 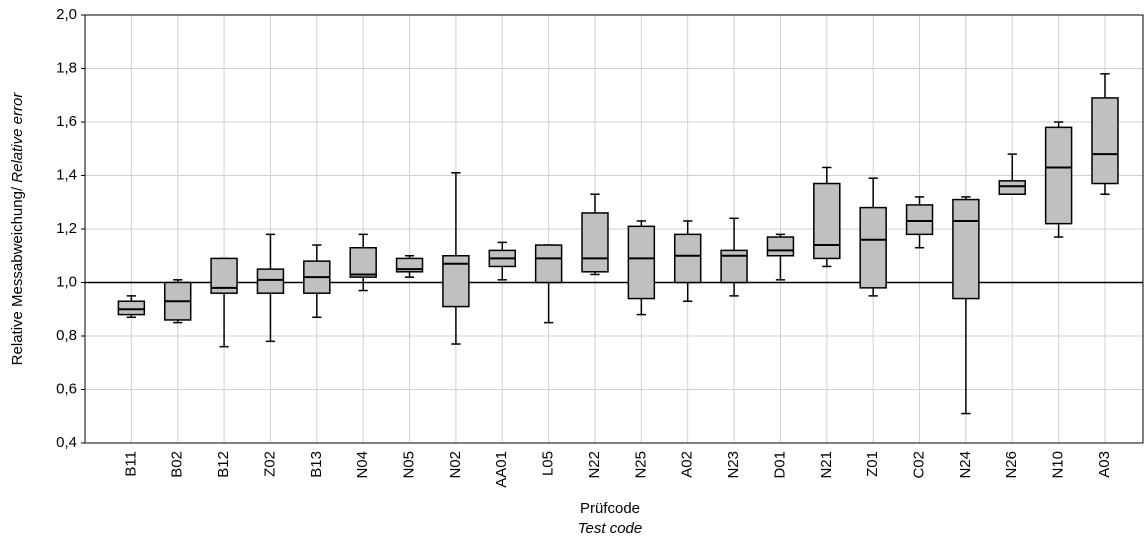 I want to click on x-axis-label: Prüfcode, so click(x=610, y=508).